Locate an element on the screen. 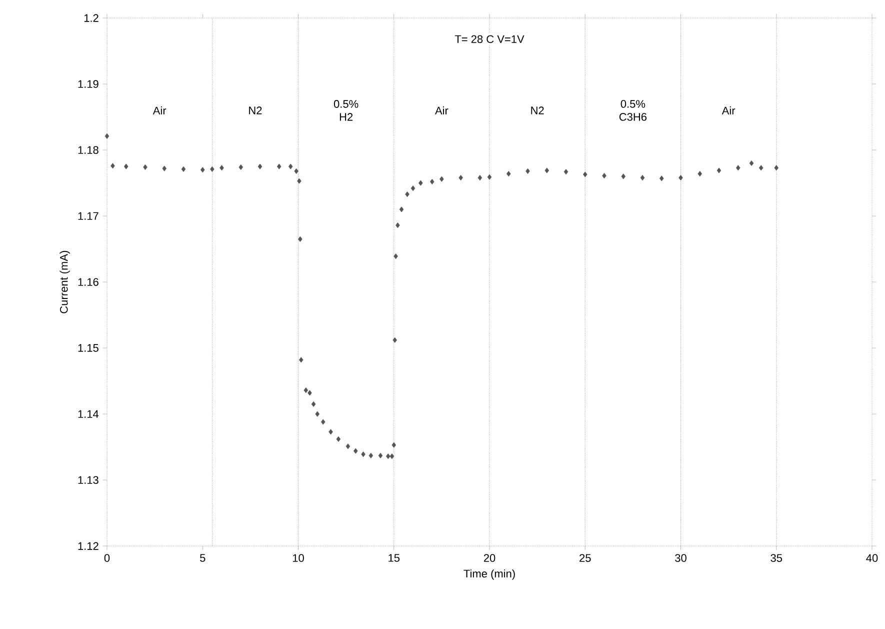 Image resolution: width=885 pixels, height=629 pixels. y-tick-label: 1.2 is located at coordinates (91, 18).